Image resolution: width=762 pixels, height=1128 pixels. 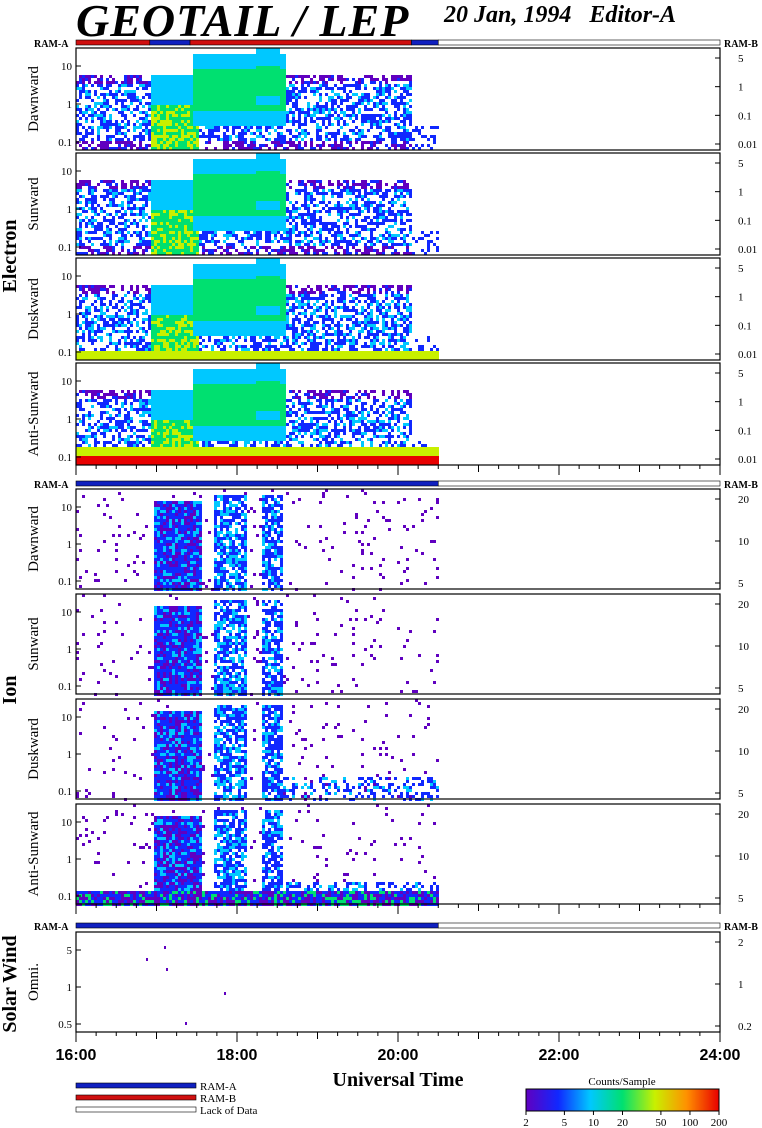 I want to click on colorbar-tick-label: 20, so click(x=623, y=1122).